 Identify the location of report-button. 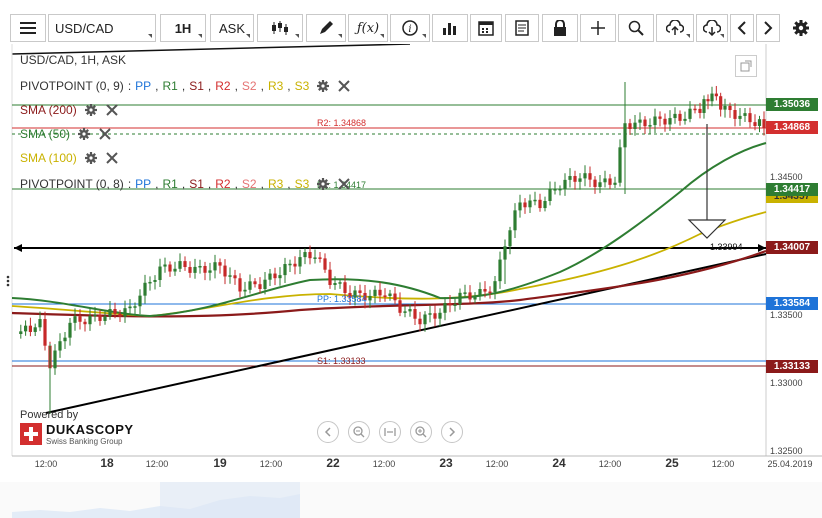
(522, 28).